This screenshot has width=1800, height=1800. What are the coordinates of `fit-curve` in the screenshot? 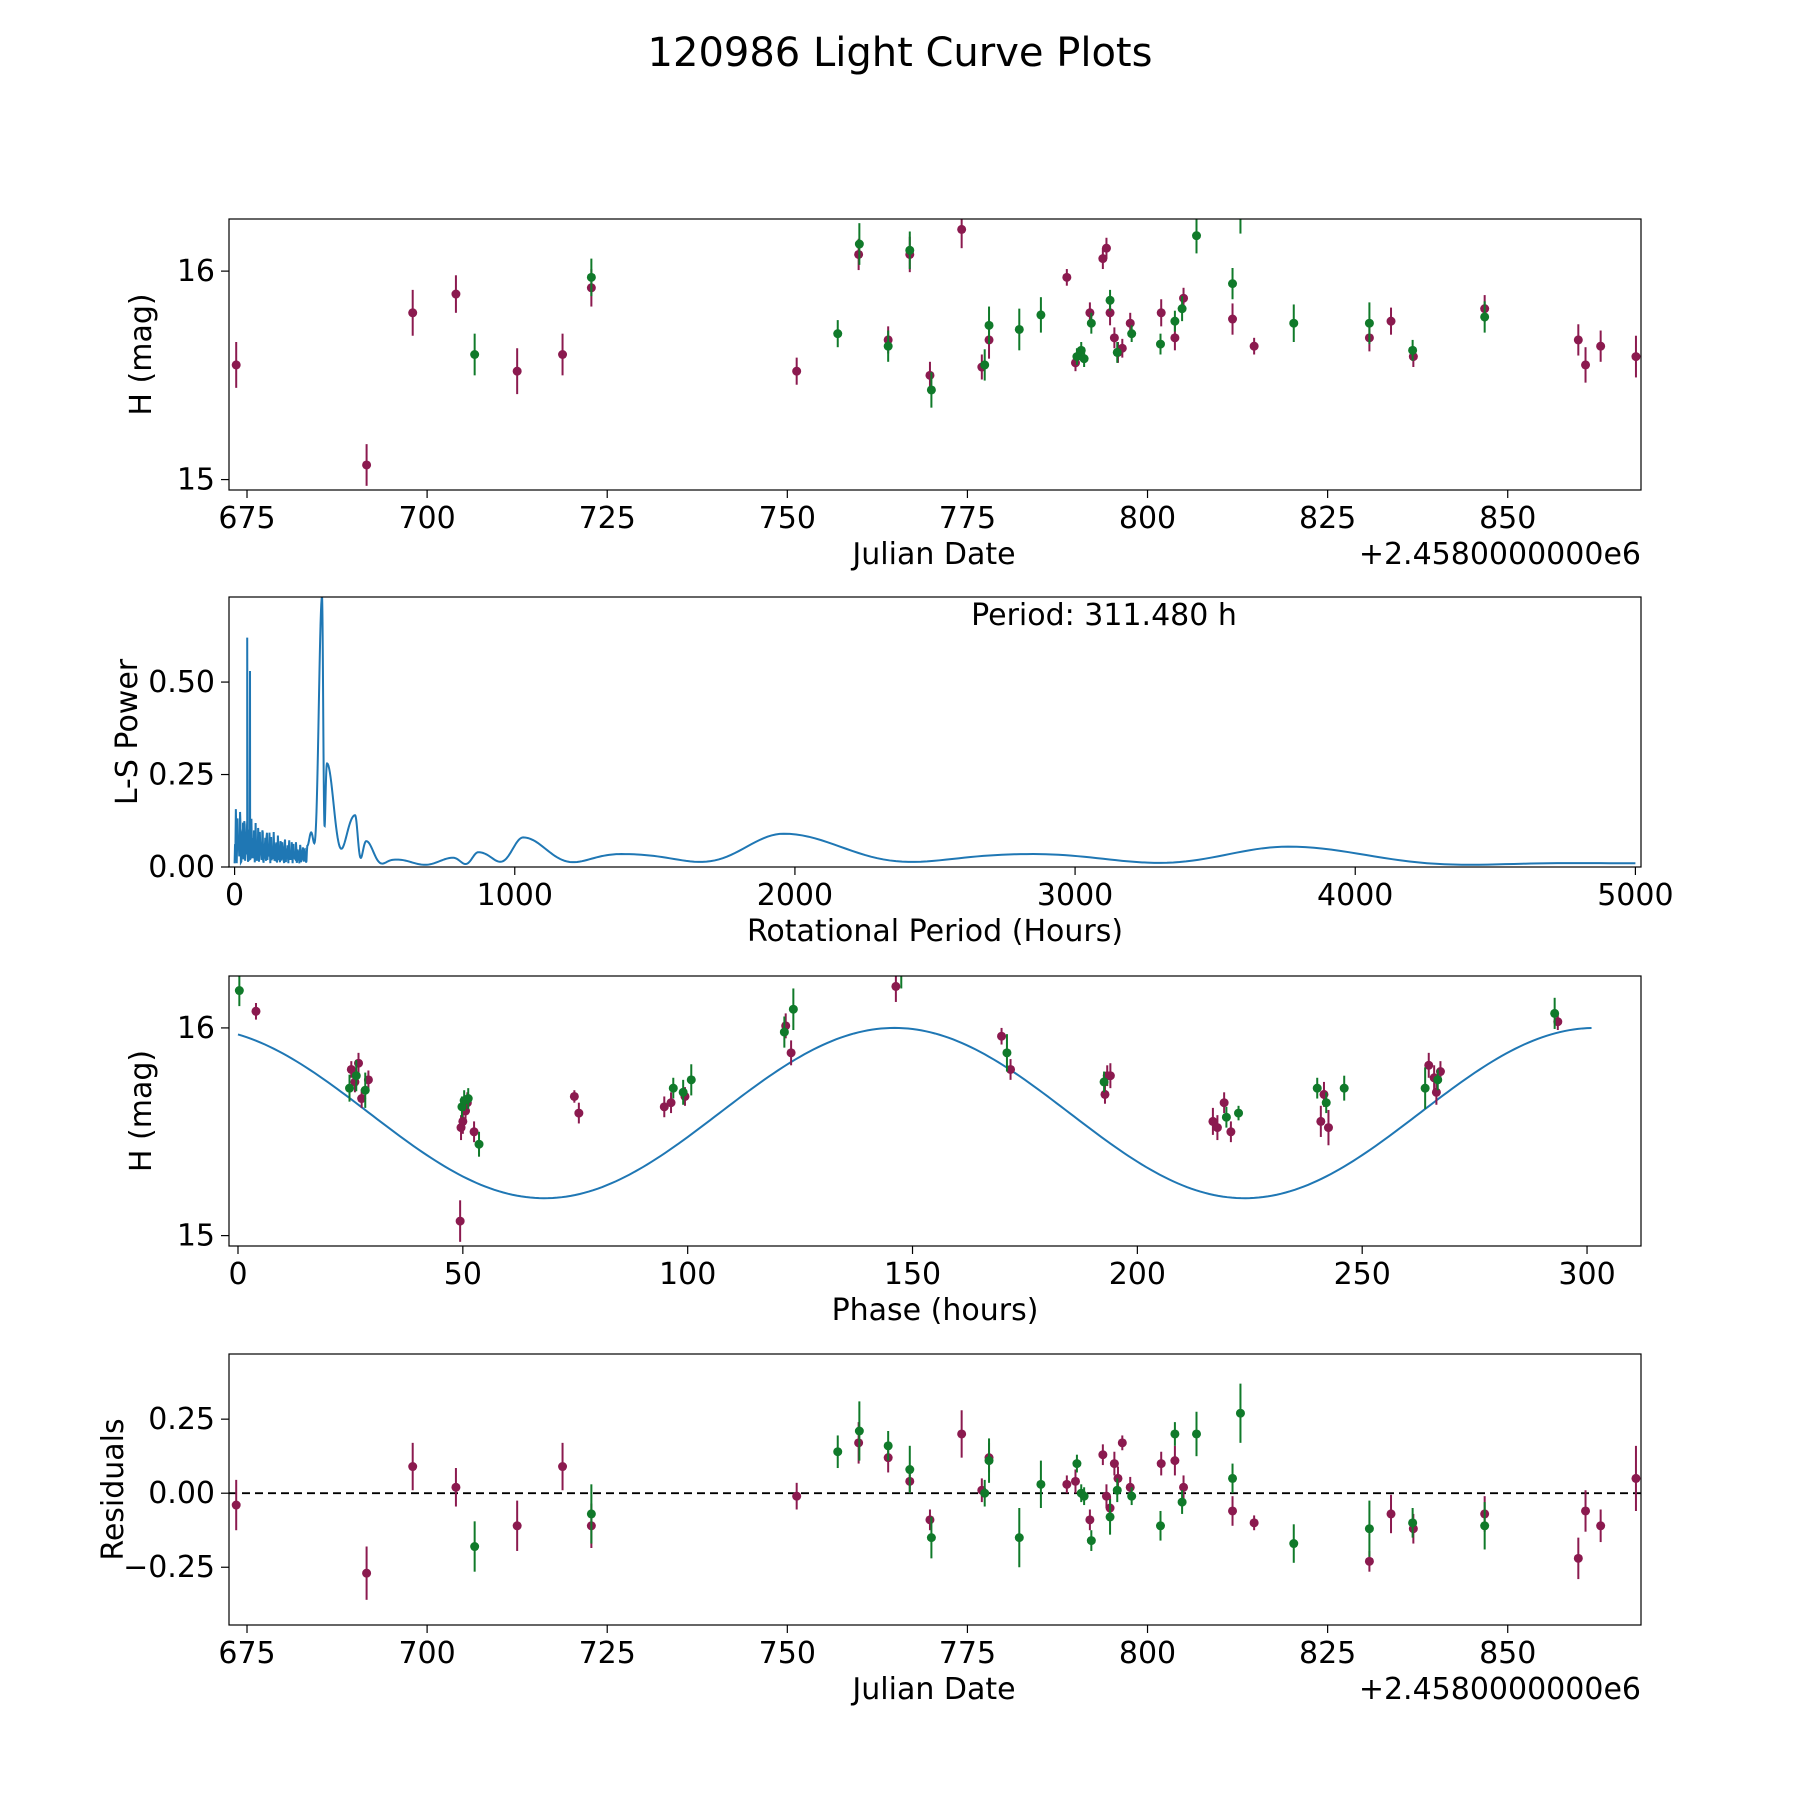 It's located at (914, 1113).